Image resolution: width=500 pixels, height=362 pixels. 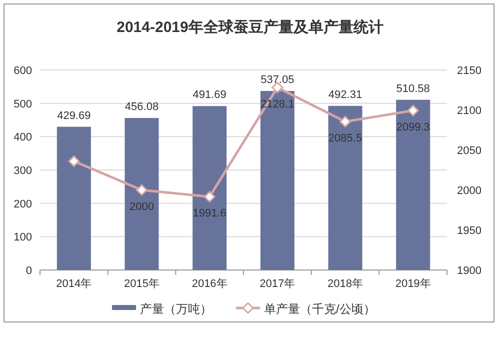 What do you see at coordinates (23, 204) in the screenshot?
I see `y-tick-label: 200` at bounding box center [23, 204].